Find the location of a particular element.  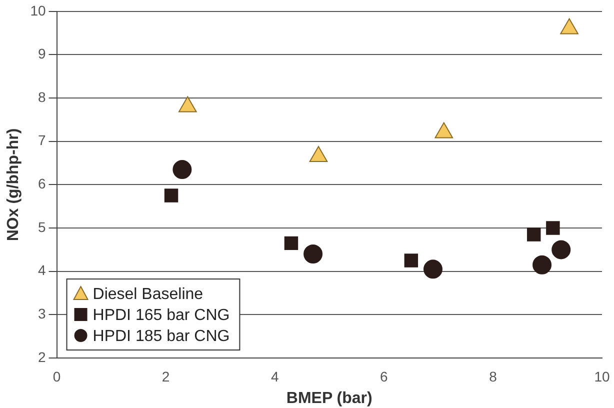

x-tick-label: 4 is located at coordinates (274, 376).